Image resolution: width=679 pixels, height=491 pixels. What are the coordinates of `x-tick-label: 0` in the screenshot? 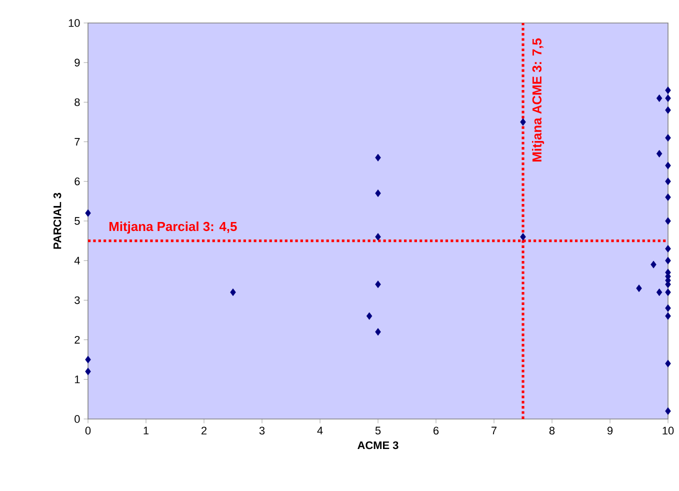 It's located at (88, 430).